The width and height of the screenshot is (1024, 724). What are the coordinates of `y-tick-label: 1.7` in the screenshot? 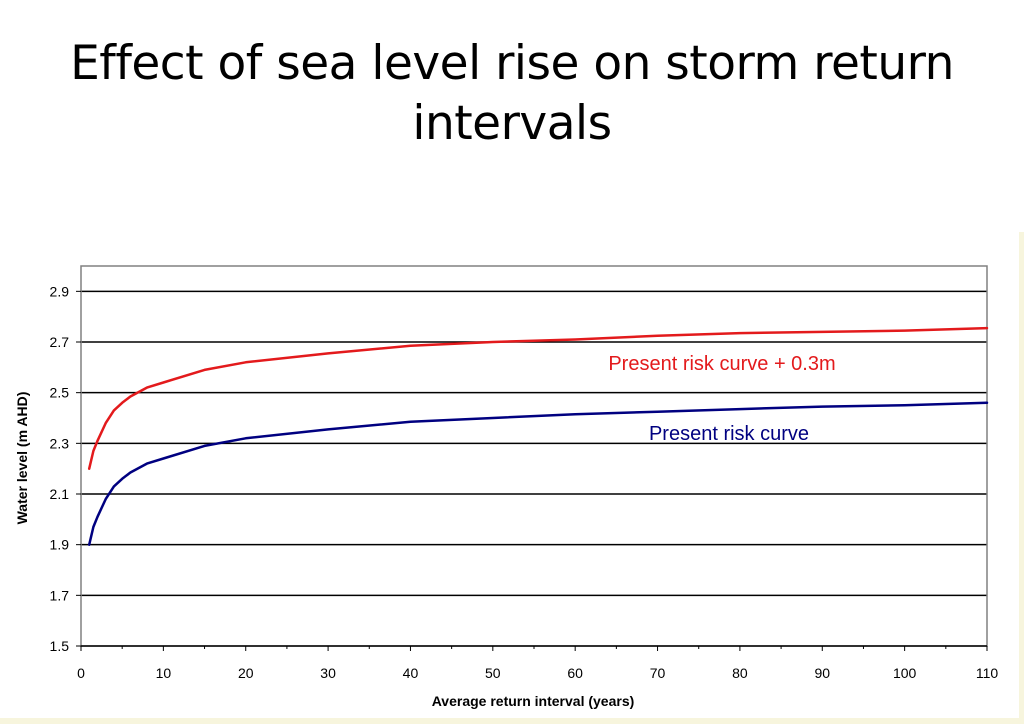 It's located at (60, 595).